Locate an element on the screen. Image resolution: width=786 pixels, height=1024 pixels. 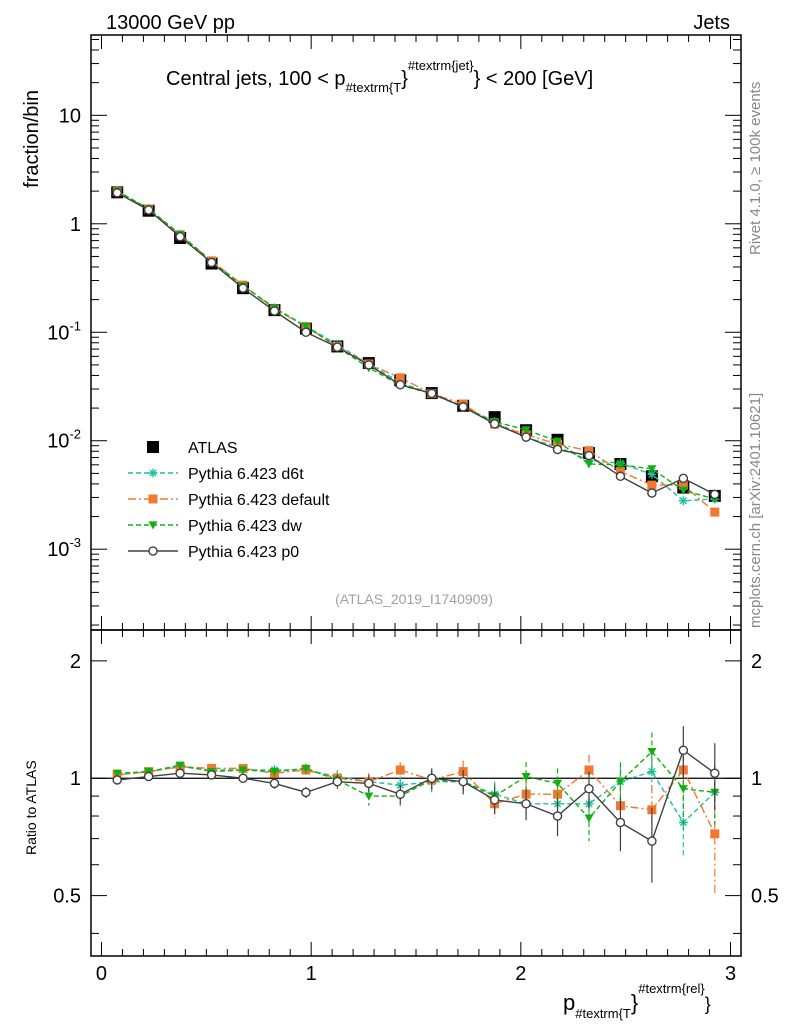
rivet-version-label: Rivet 4.1.0, ≥ 100k events is located at coordinates (755, 168).